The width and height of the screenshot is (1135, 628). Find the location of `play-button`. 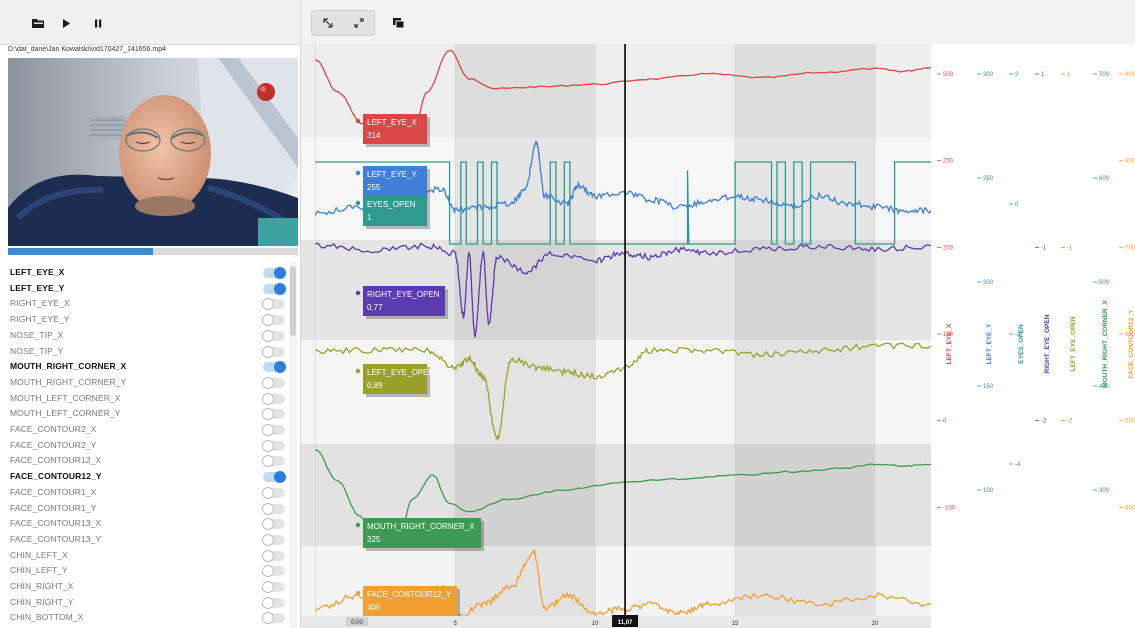

play-button is located at coordinates (66, 23).